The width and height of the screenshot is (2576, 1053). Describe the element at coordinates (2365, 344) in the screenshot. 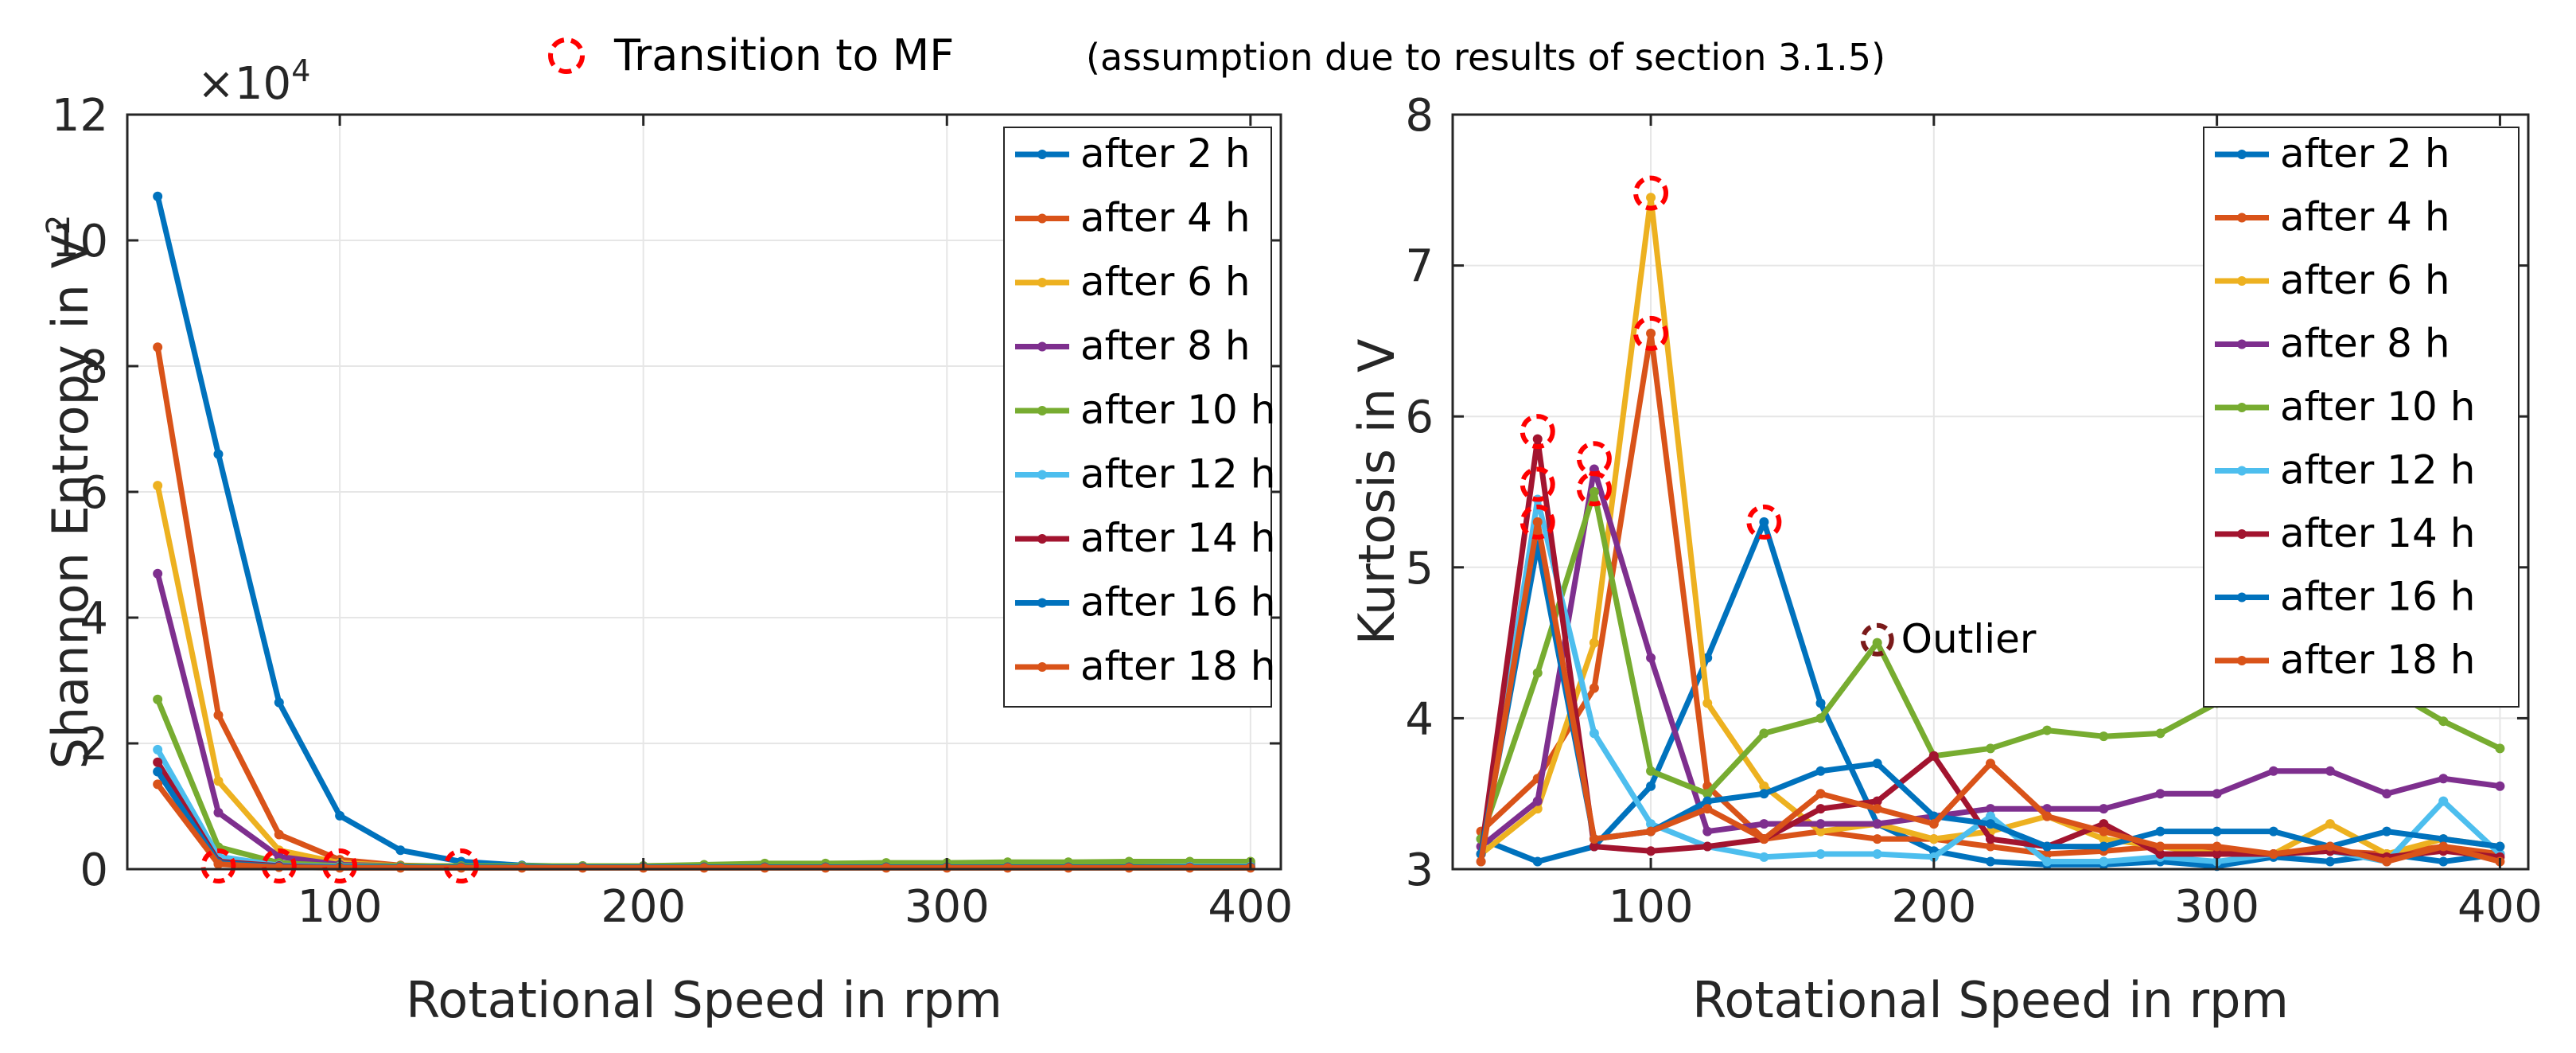

I see `legend-label: after 8 h` at that location.